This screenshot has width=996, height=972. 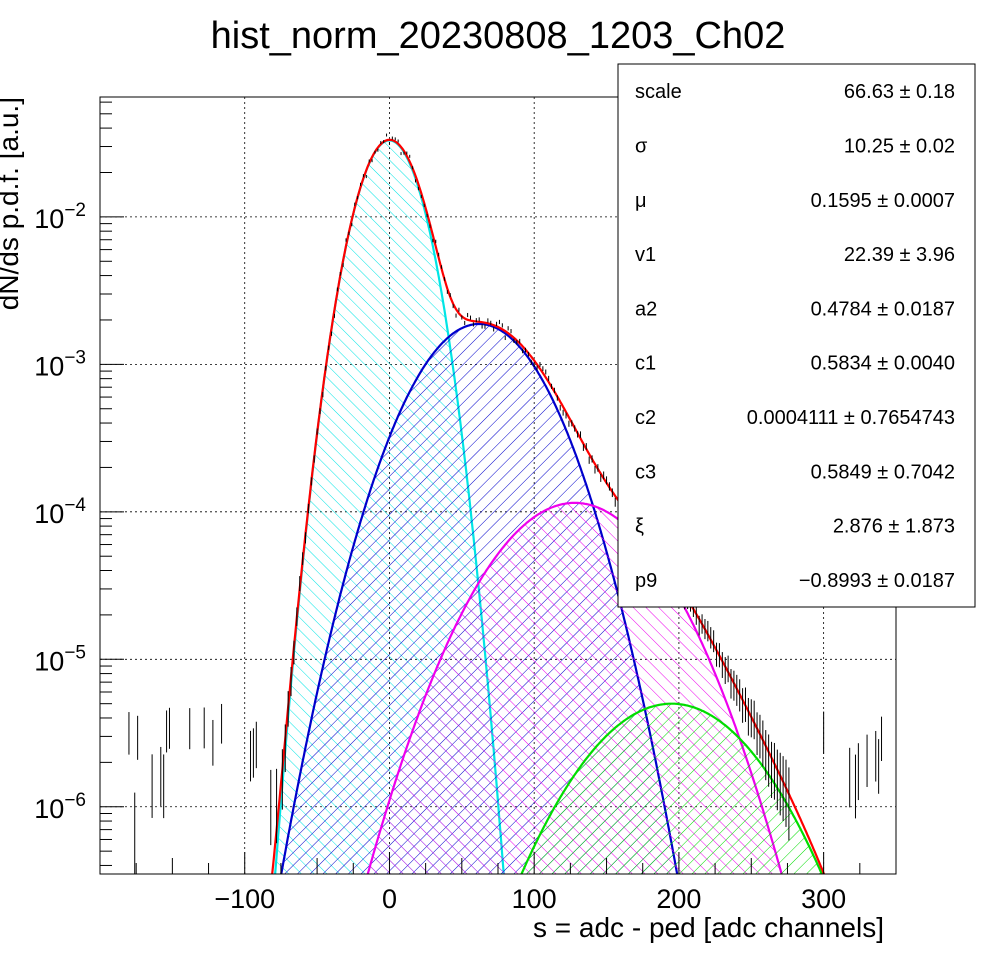 I want to click on stat-value-2: 0.1595 ± 0.0007, so click(x=883, y=201).